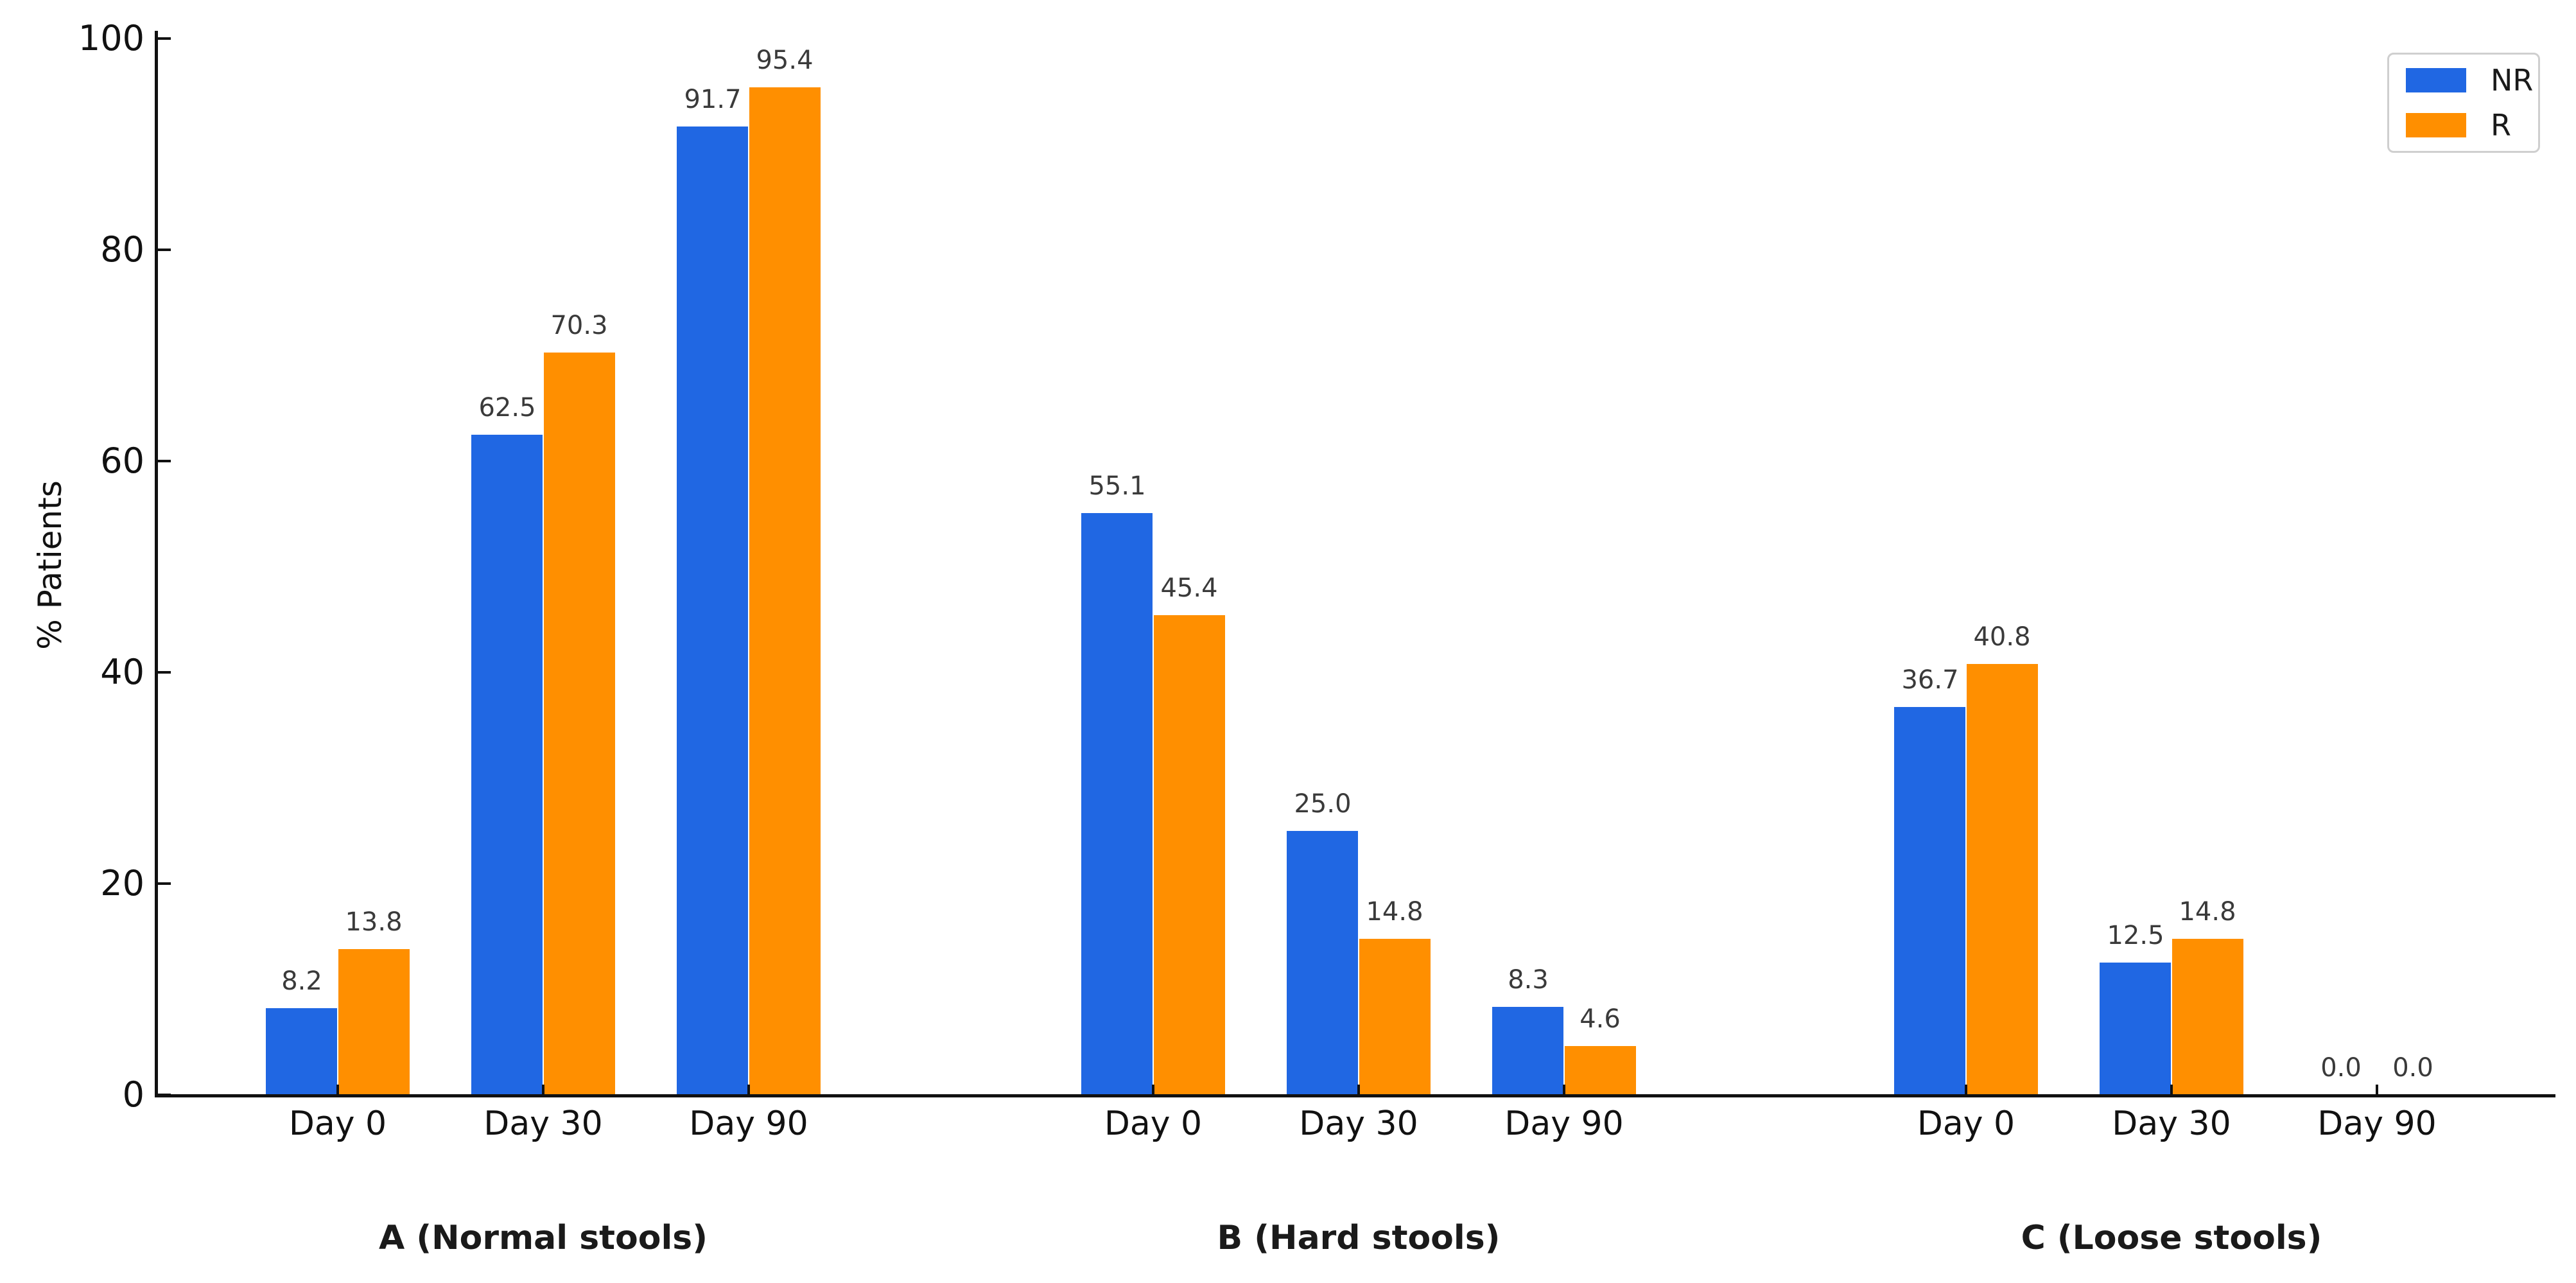  I want to click on group-title: A (Normal stools), so click(543, 1238).